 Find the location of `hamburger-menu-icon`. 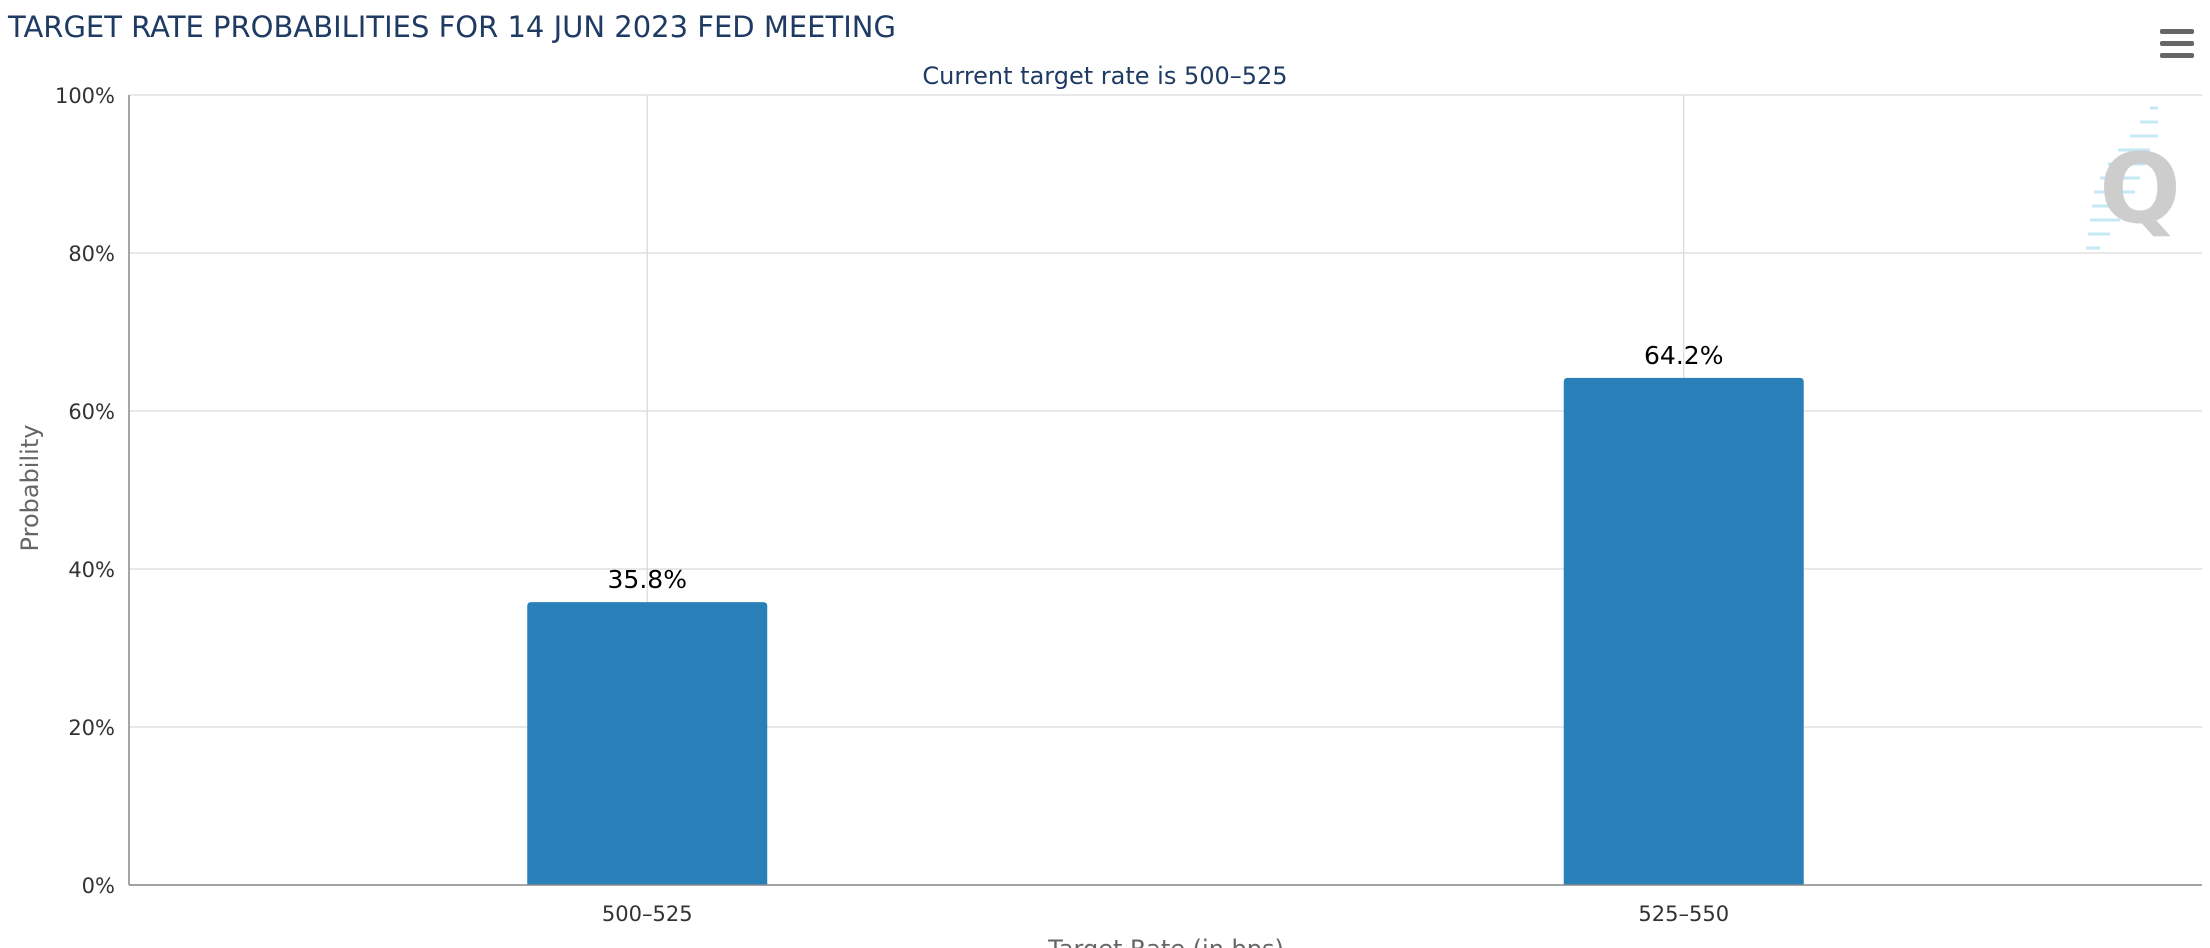

hamburger-menu-icon is located at coordinates (2177, 43).